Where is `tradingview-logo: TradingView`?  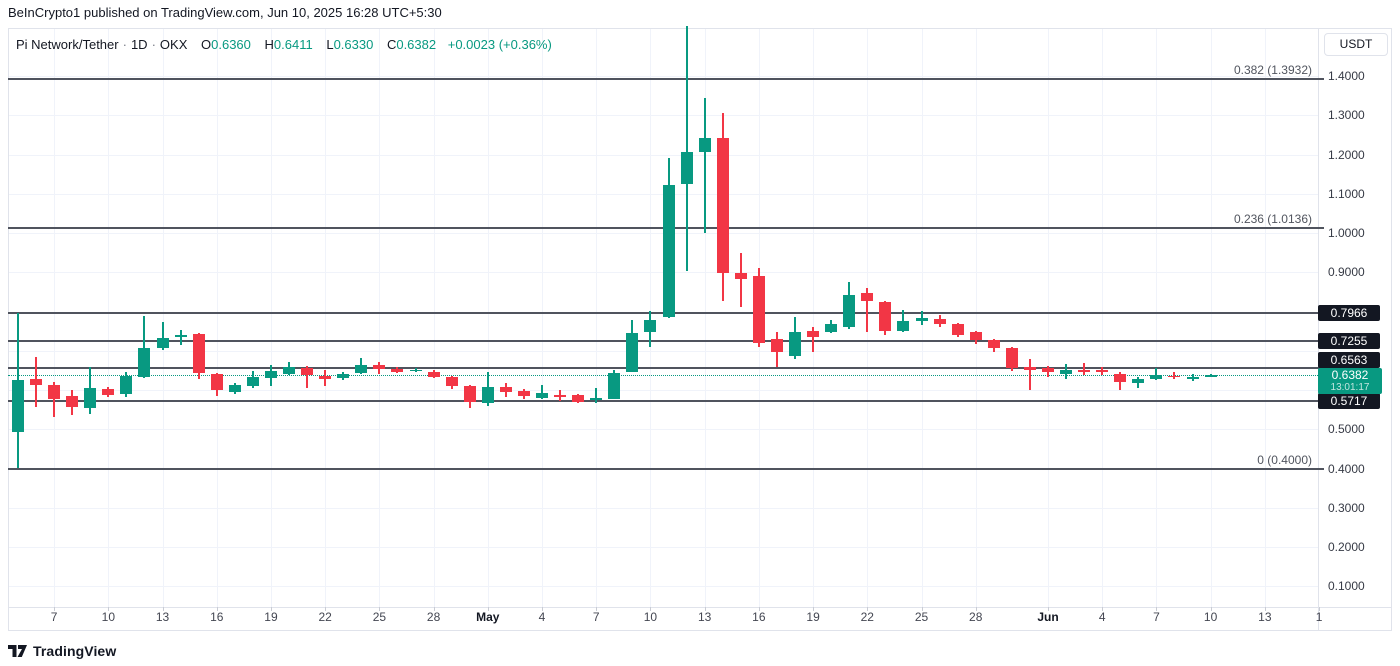
tradingview-logo: TradingView is located at coordinates (62, 651).